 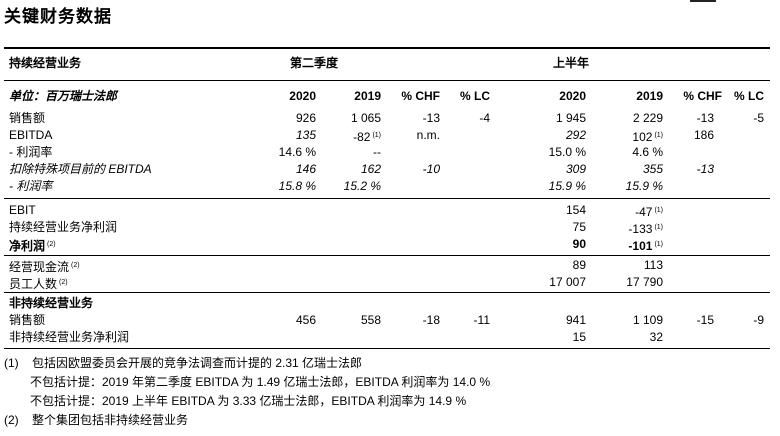 What do you see at coordinates (336, 245) in the screenshot?
I see `table-row: 净利润 (2) 90 -101 (1)` at bounding box center [336, 245].